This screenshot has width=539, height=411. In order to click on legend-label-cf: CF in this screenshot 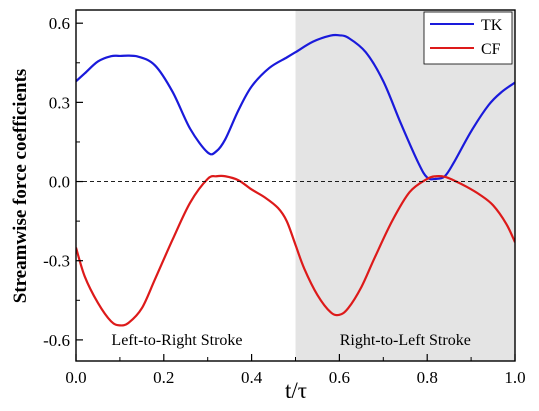, I will do `click(491, 49)`.